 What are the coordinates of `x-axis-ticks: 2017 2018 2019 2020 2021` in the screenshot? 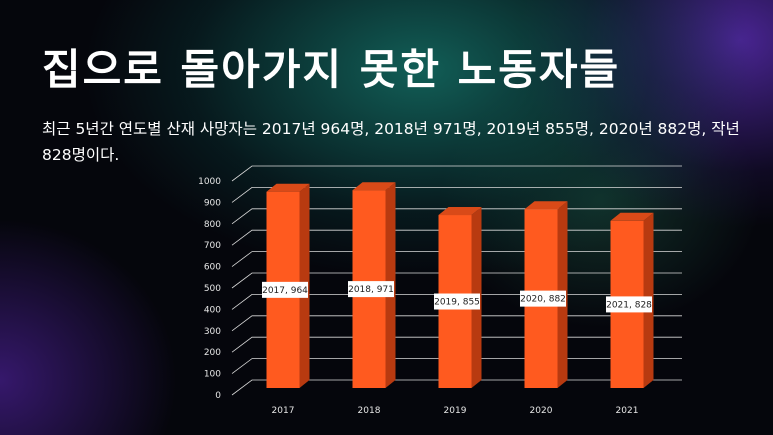 It's located at (455, 411).